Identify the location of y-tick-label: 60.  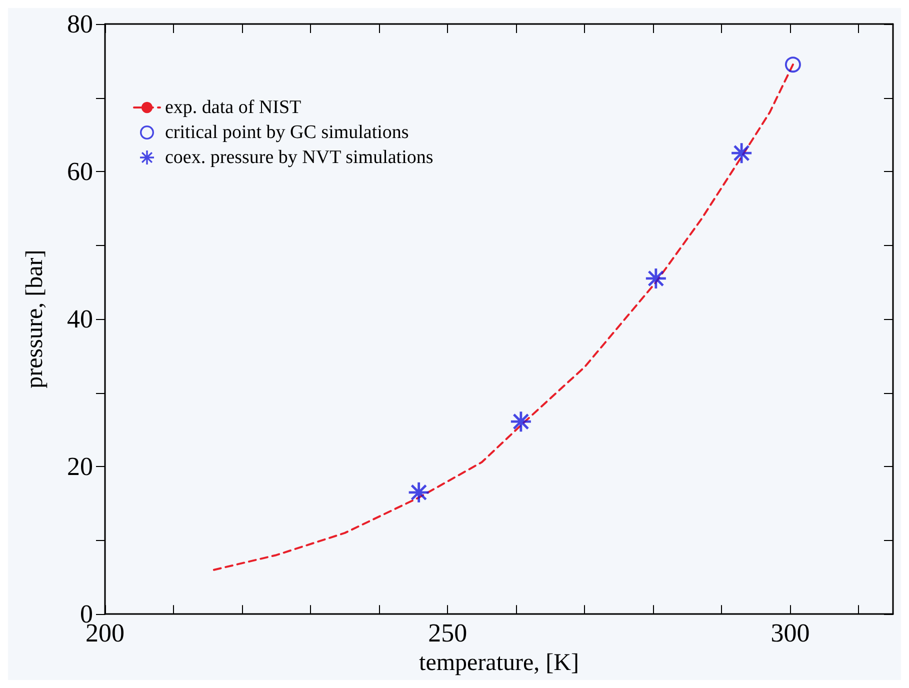
(80, 171).